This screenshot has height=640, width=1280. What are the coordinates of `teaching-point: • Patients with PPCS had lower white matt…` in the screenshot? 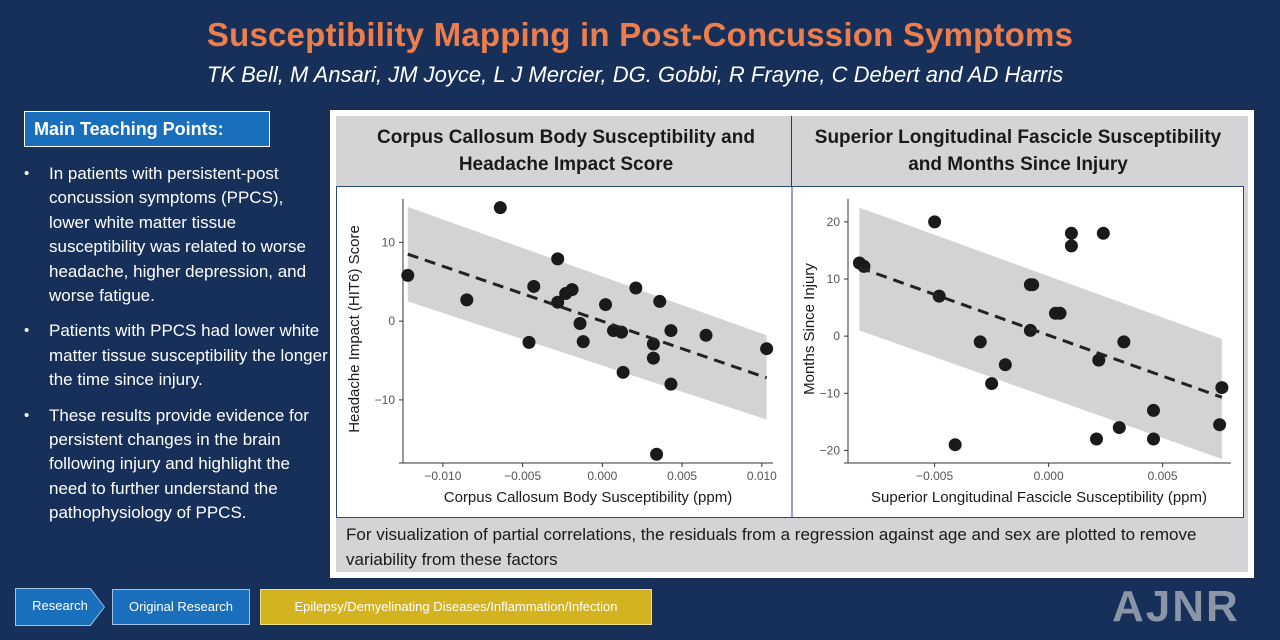 It's located at (175, 355).